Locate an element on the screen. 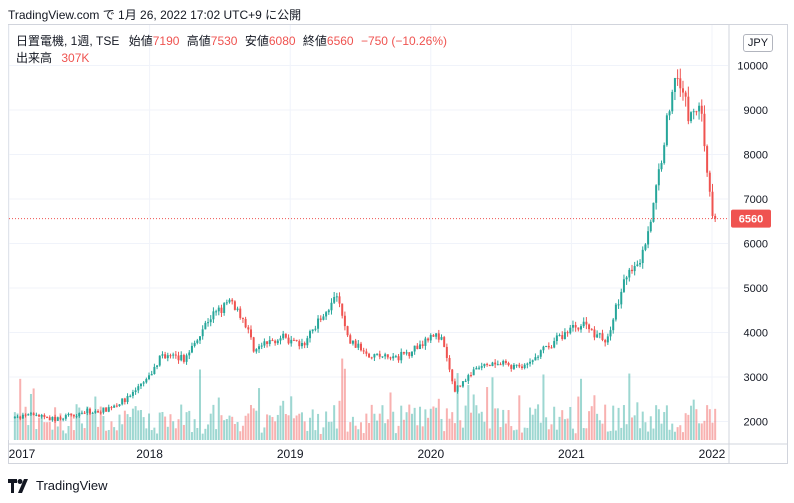 The width and height of the screenshot is (794, 503). currency-button: JPY is located at coordinates (758, 43).